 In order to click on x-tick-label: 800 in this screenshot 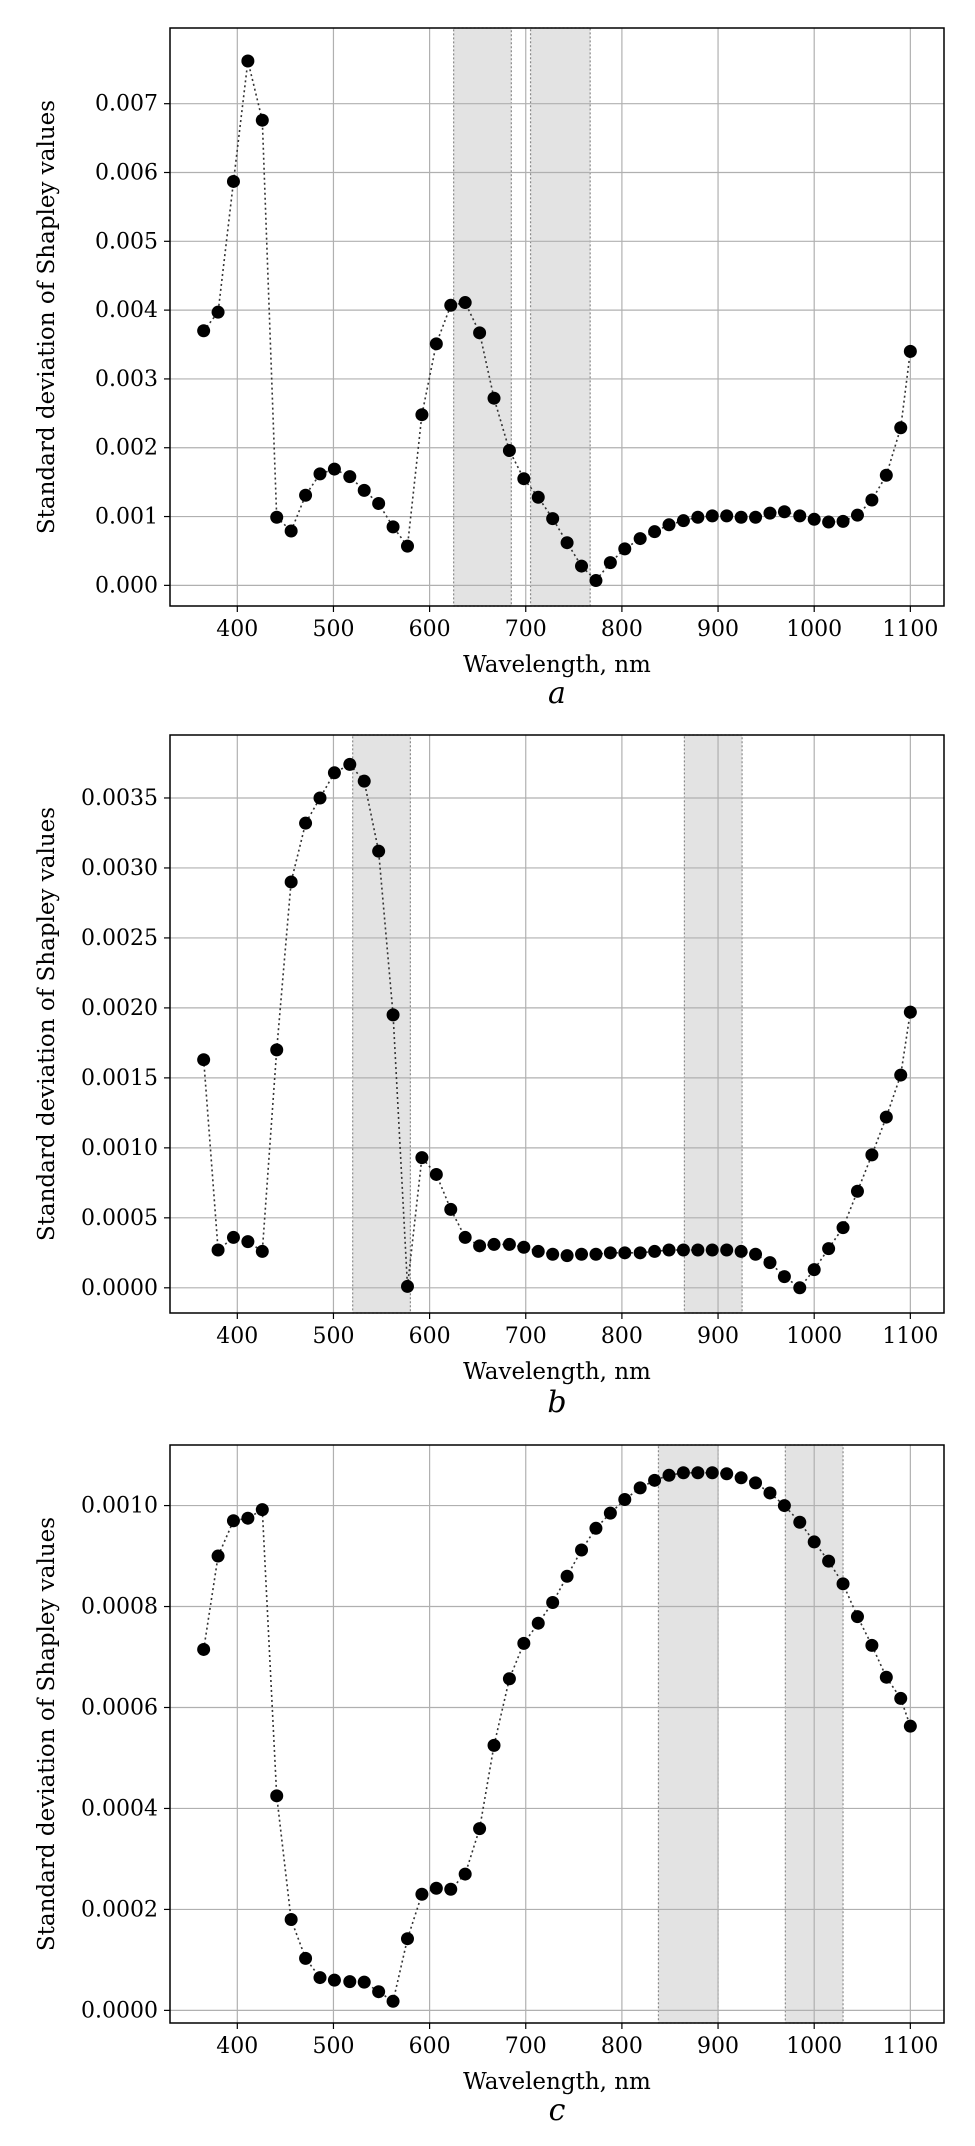, I will do `click(622, 629)`.